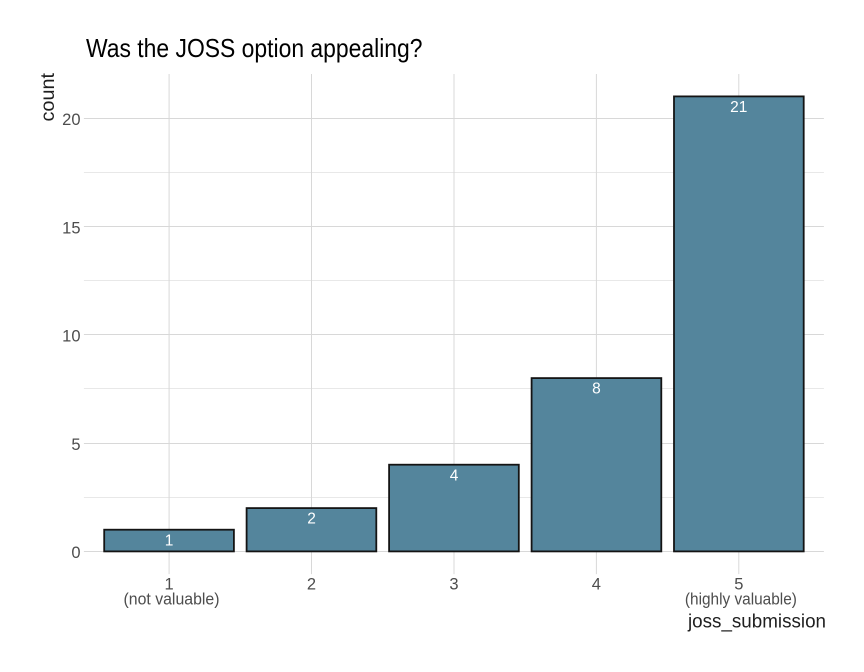  I want to click on svg-text: count, so click(48, 96).